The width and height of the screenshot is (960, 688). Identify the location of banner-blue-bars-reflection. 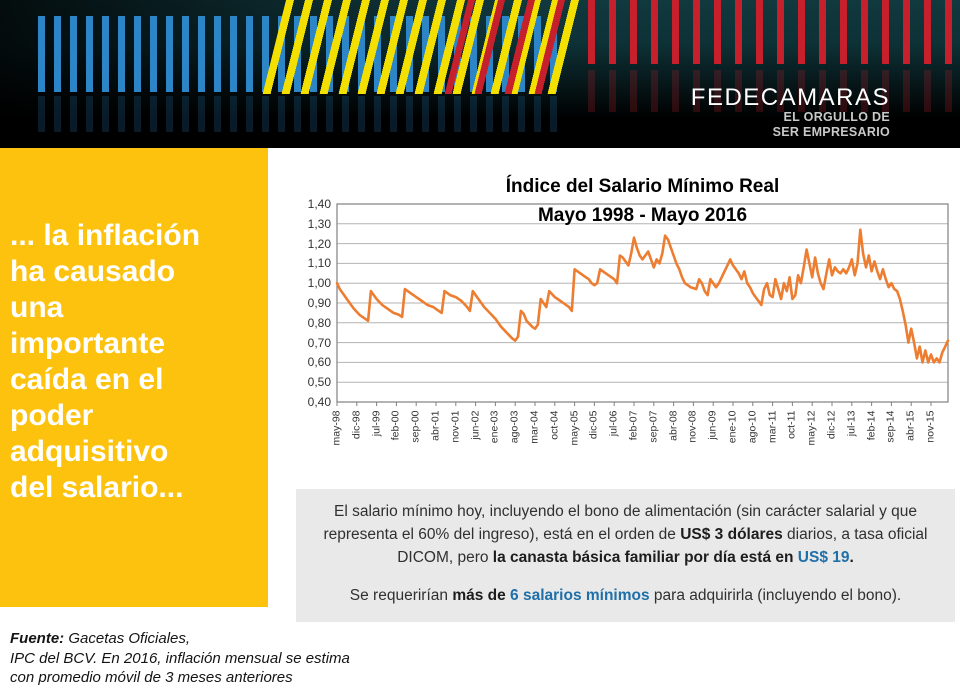
(300, 114).